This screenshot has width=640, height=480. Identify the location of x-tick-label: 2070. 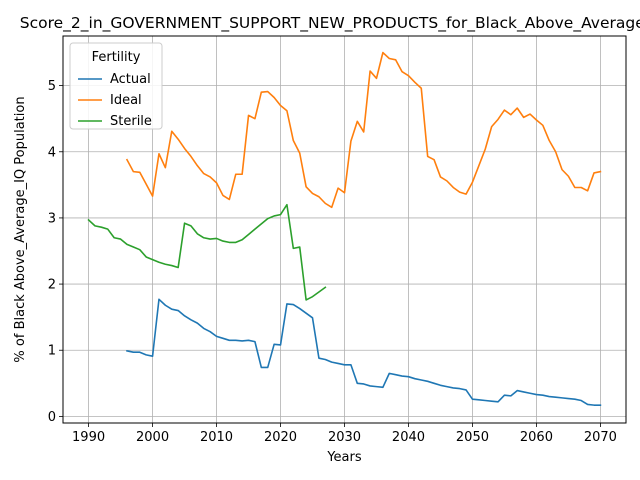
(600, 437).